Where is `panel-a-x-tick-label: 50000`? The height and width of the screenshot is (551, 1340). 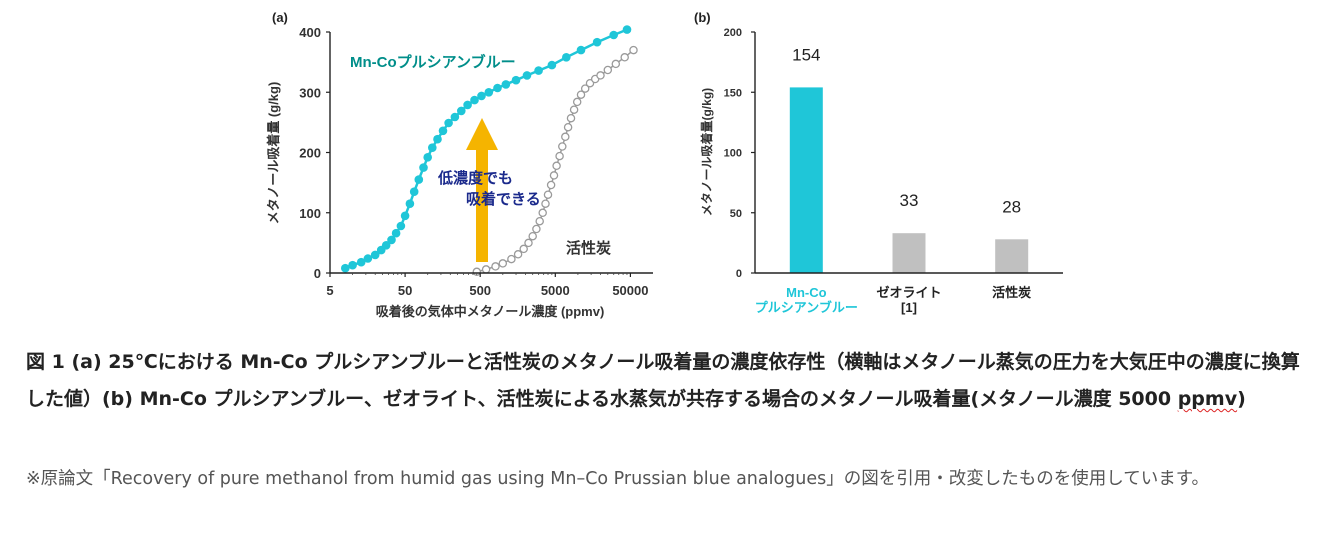
panel-a-x-tick-label: 50000 is located at coordinates (630, 290).